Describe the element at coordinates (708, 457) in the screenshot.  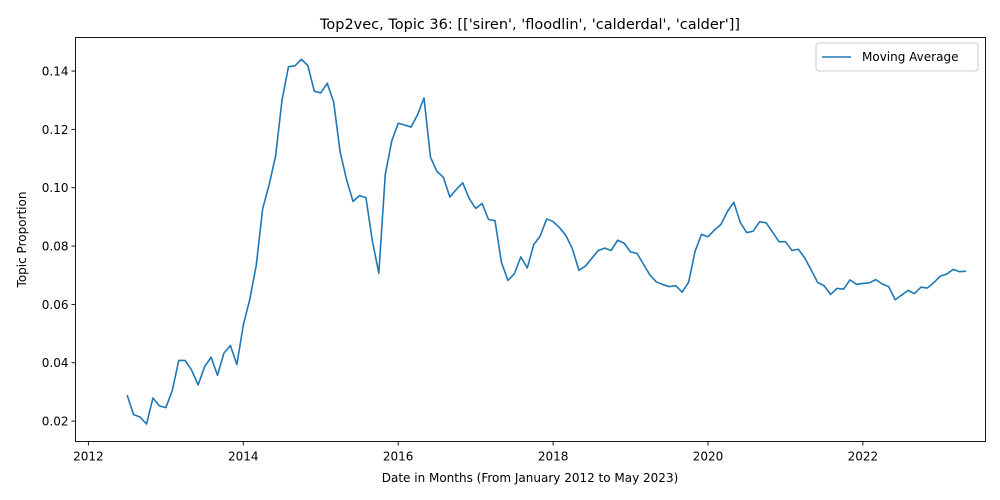
I see `x-tick-label: 2020` at that location.